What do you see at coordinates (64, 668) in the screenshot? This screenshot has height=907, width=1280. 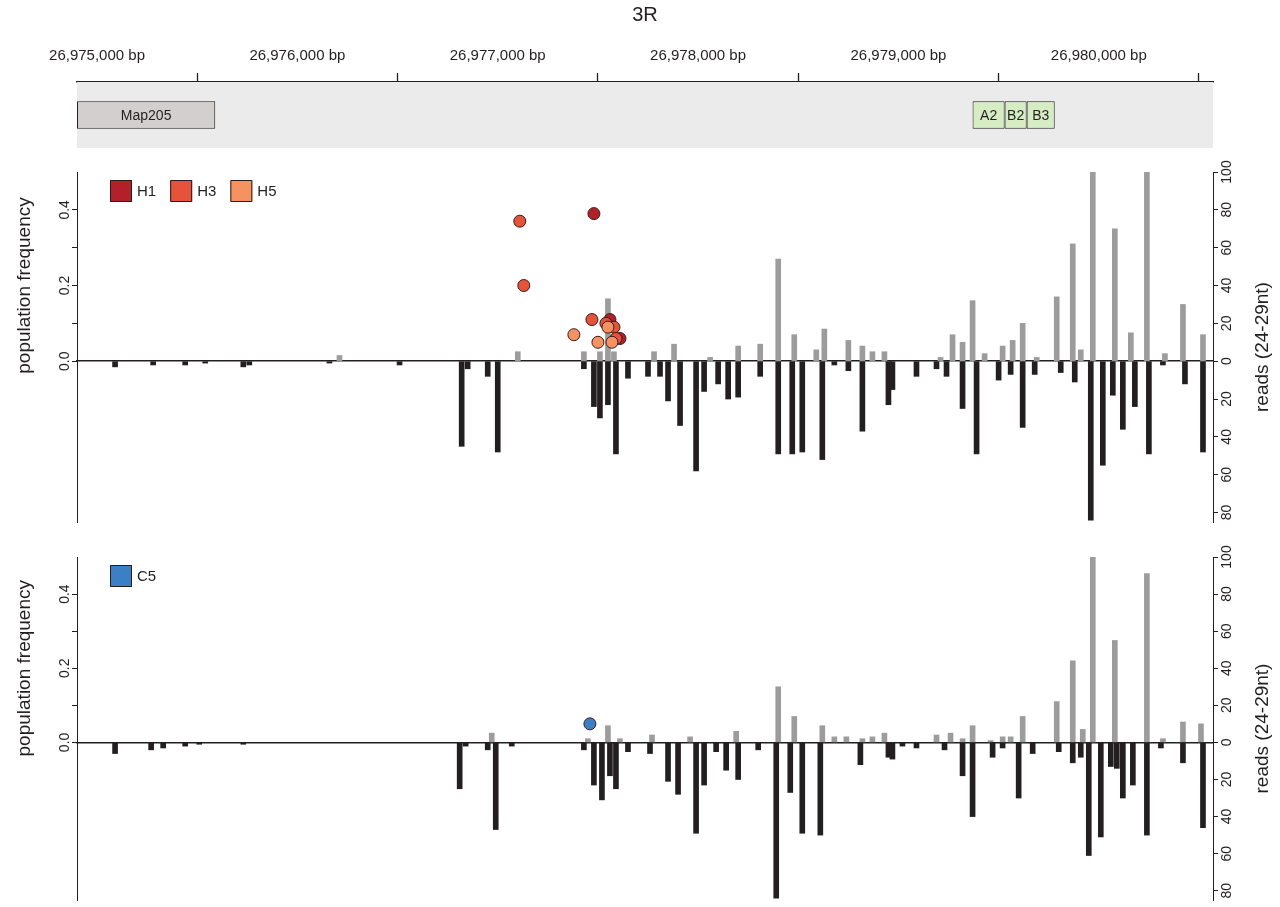 I see `y-tick-label: 0.2` at bounding box center [64, 668].